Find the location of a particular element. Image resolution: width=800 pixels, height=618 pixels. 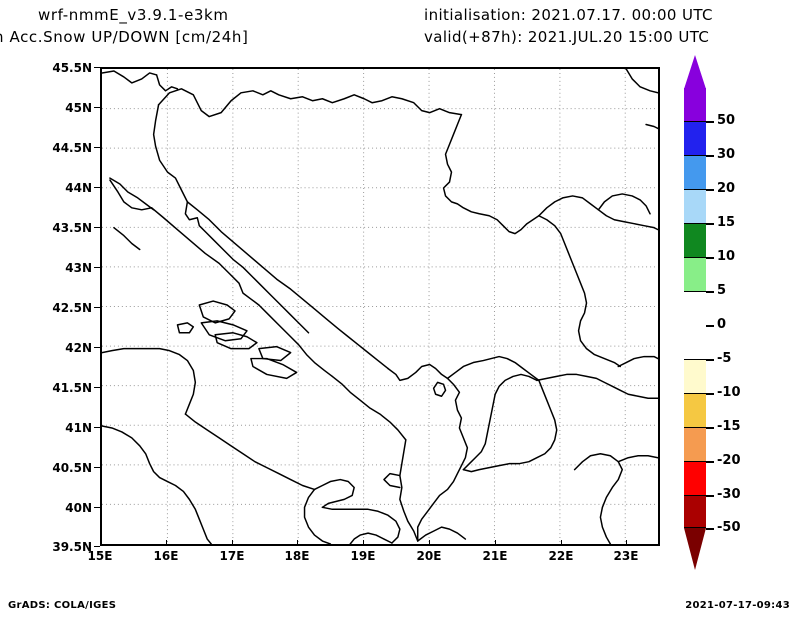

model-title: wrf-nmmE_v3.9.1-e3km is located at coordinates (133, 15).